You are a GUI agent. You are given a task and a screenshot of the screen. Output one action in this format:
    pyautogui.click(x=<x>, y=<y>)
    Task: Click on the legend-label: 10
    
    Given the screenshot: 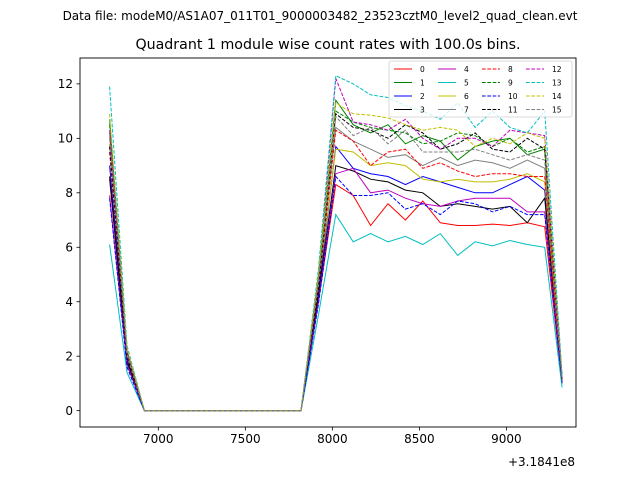 What is the action you would take?
    pyautogui.click(x=513, y=96)
    